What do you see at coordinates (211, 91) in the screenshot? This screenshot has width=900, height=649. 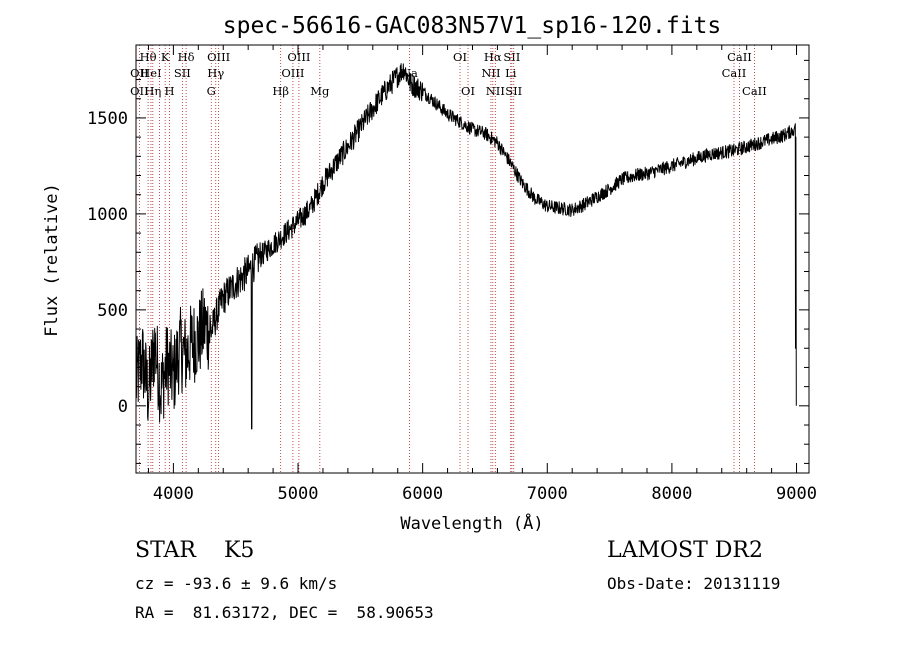 I see `line-marker-label: G` at bounding box center [211, 91].